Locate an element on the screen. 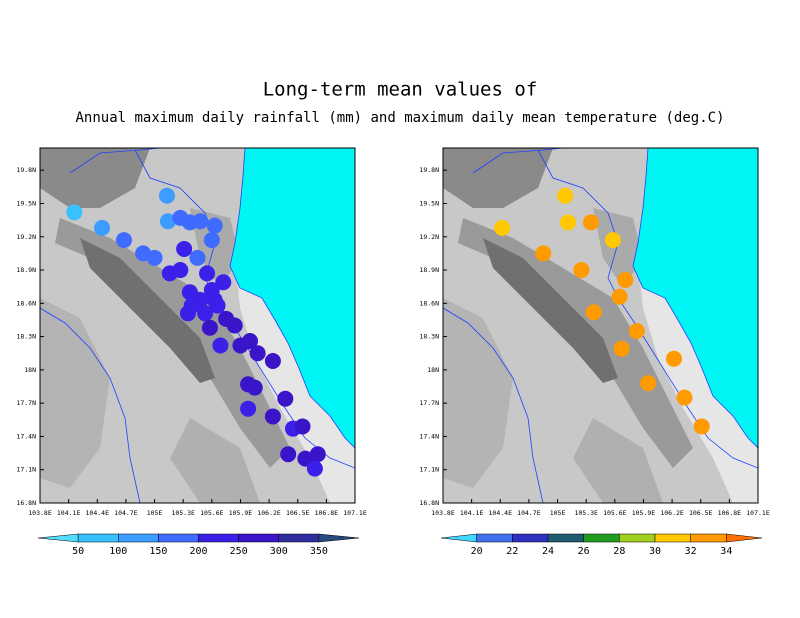 This screenshot has width=800, height=618. y-tick-label: 18.9N is located at coordinates (26, 270).